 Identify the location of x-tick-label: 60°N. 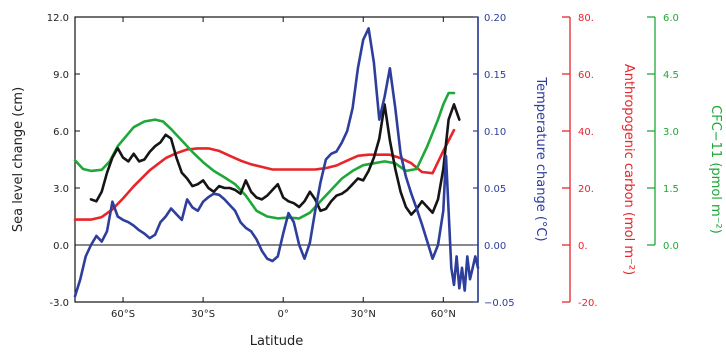
(443, 314).